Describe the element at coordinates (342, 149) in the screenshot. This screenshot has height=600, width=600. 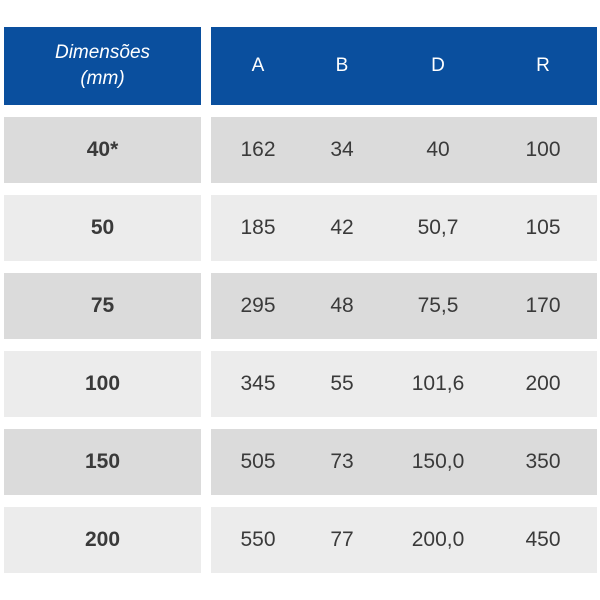
I see `value-b: 34` at that location.